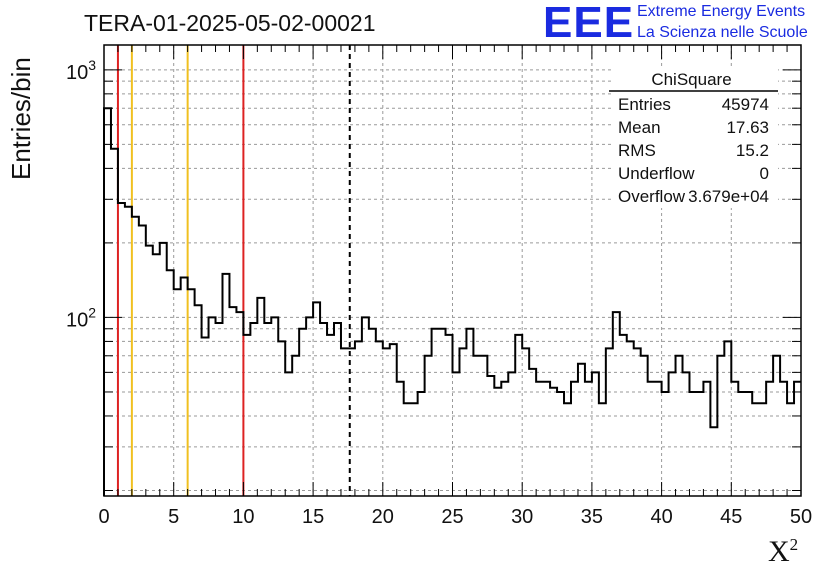  Describe the element at coordinates (779, 551) in the screenshot. I see `x-axis-label-base: X` at that location.